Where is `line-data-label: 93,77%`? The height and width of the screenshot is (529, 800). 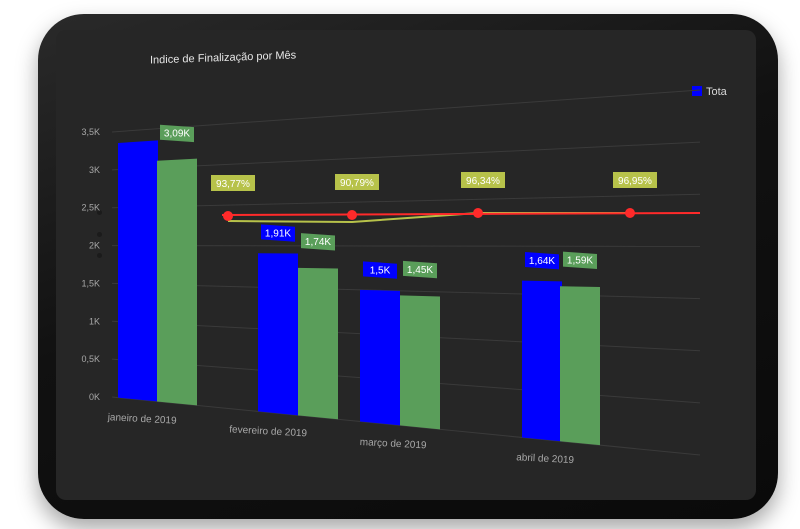 line-data-label: 93,77% is located at coordinates (233, 184).